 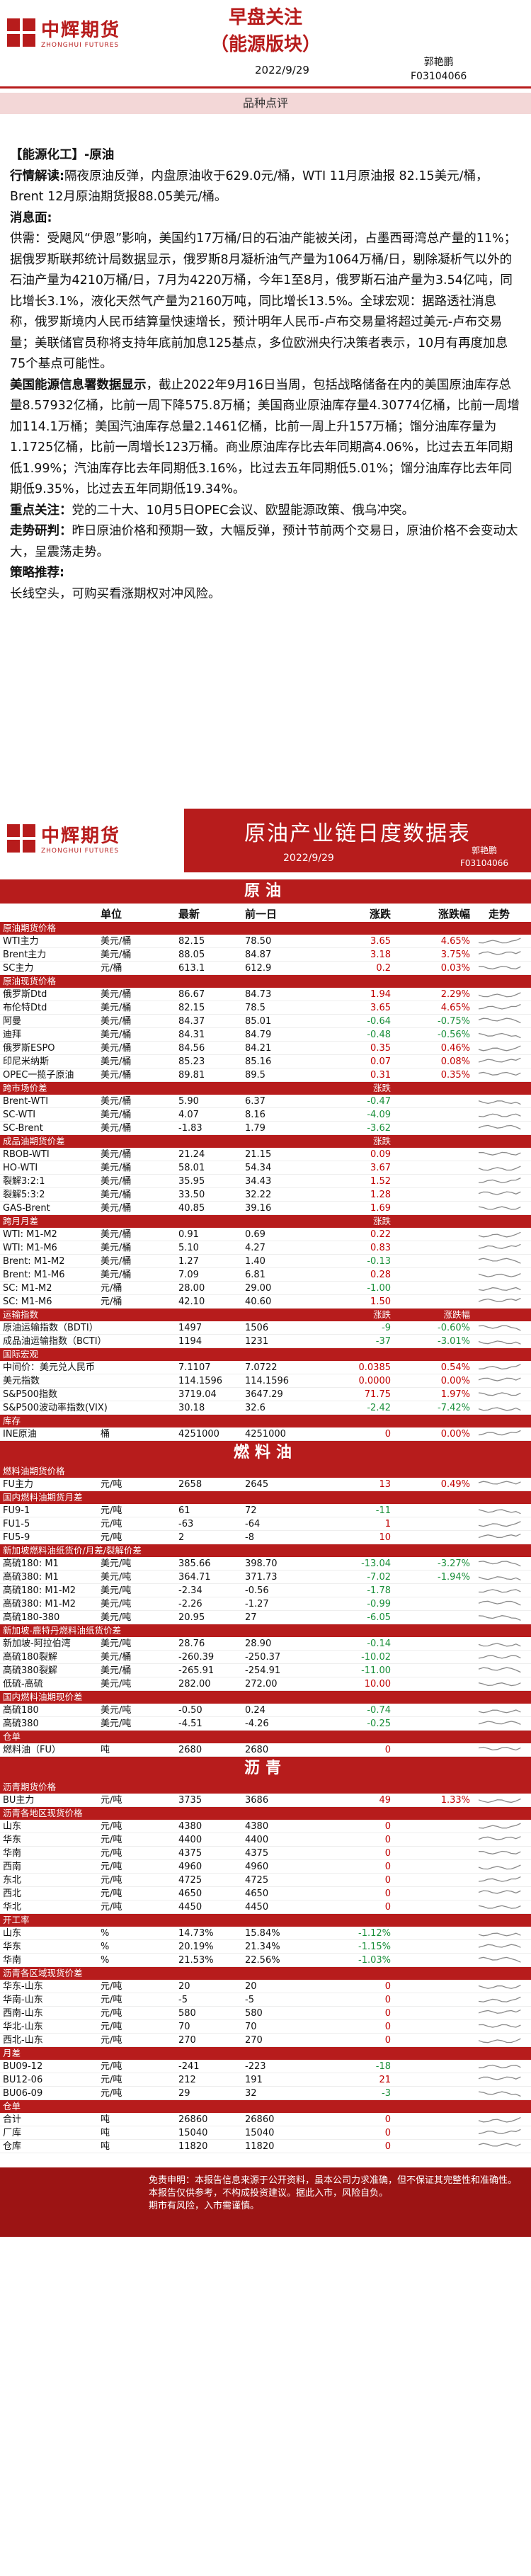 What do you see at coordinates (12, 2106) in the screenshot?
I see `group-label: 仓单` at bounding box center [12, 2106].